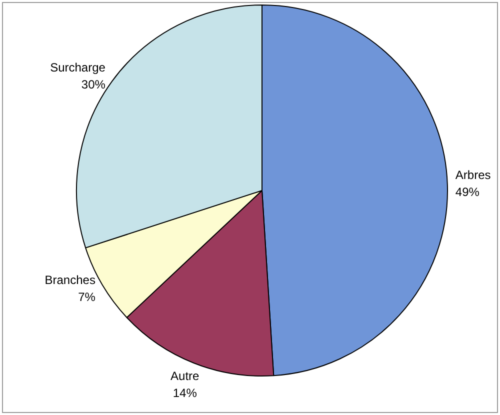 Image resolution: width=500 pixels, height=415 pixels. Describe the element at coordinates (467, 192) in the screenshot. I see `data-label: 49%` at that location.